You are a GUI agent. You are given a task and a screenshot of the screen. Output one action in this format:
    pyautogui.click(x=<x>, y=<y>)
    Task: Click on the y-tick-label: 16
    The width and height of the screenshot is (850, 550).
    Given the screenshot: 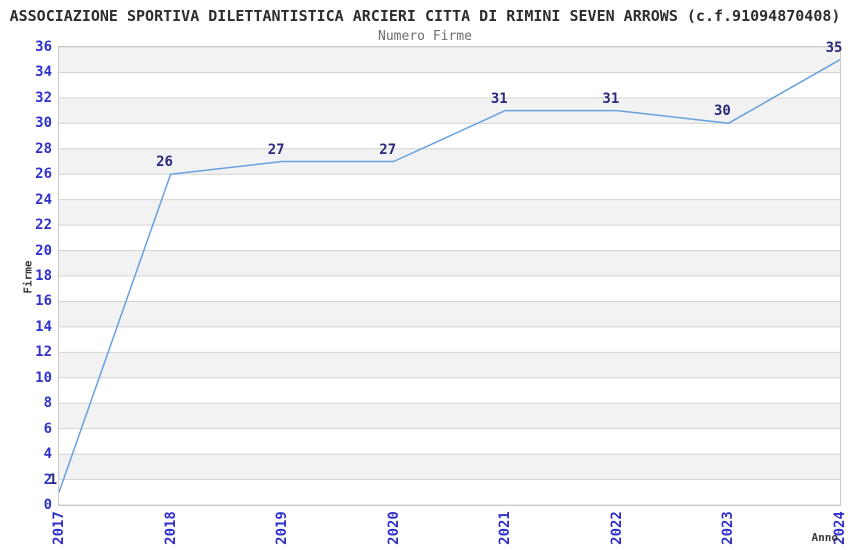 What is the action you would take?
    pyautogui.click(x=43, y=301)
    